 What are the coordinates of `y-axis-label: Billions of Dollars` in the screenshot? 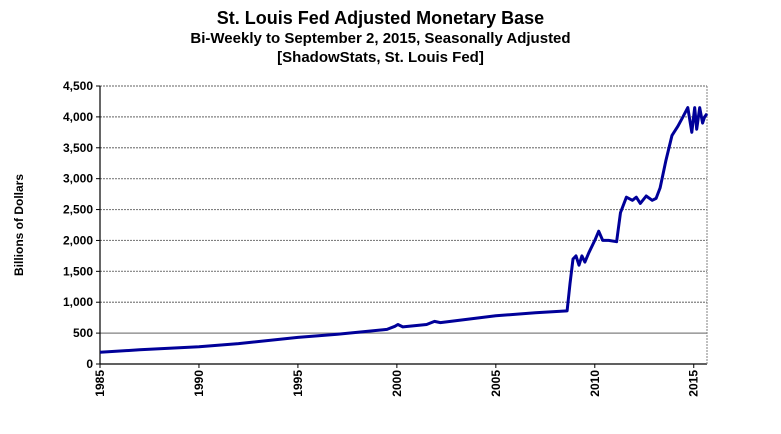 It's located at (19, 225).